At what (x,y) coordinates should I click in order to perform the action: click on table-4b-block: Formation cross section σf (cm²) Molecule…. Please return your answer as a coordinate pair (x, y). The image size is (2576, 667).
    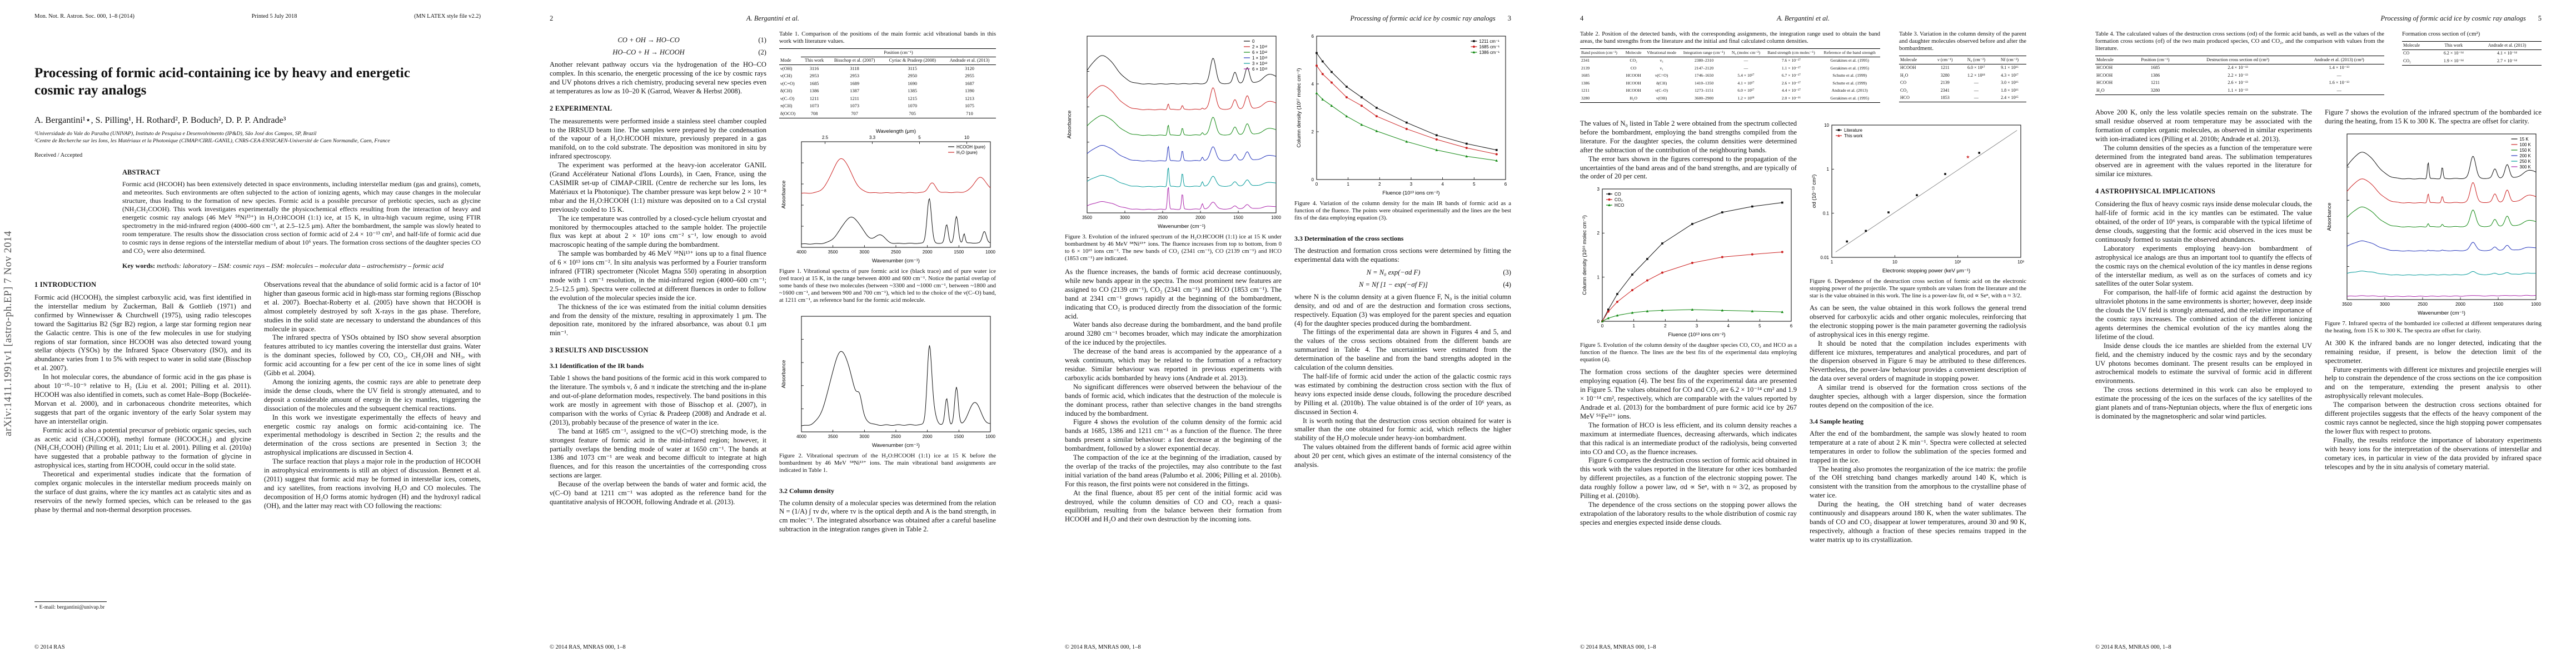
    Looking at the image, I should click on (2472, 48).